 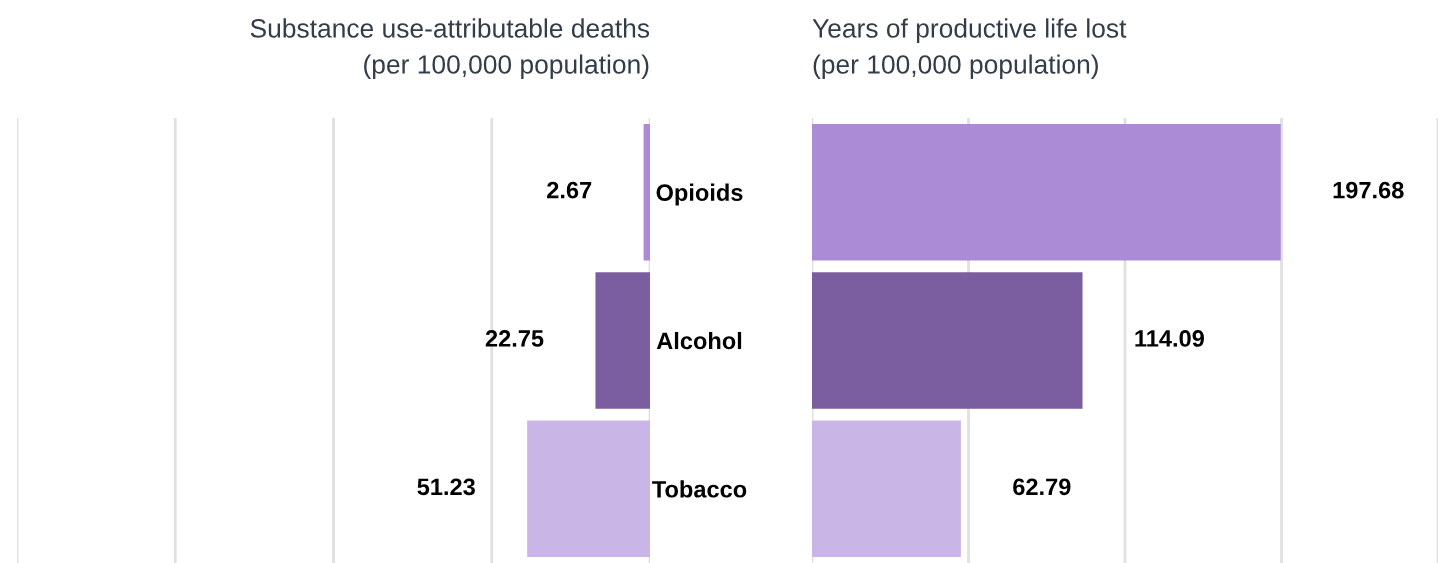 I want to click on data-label: 114.09, so click(x=1169, y=338).